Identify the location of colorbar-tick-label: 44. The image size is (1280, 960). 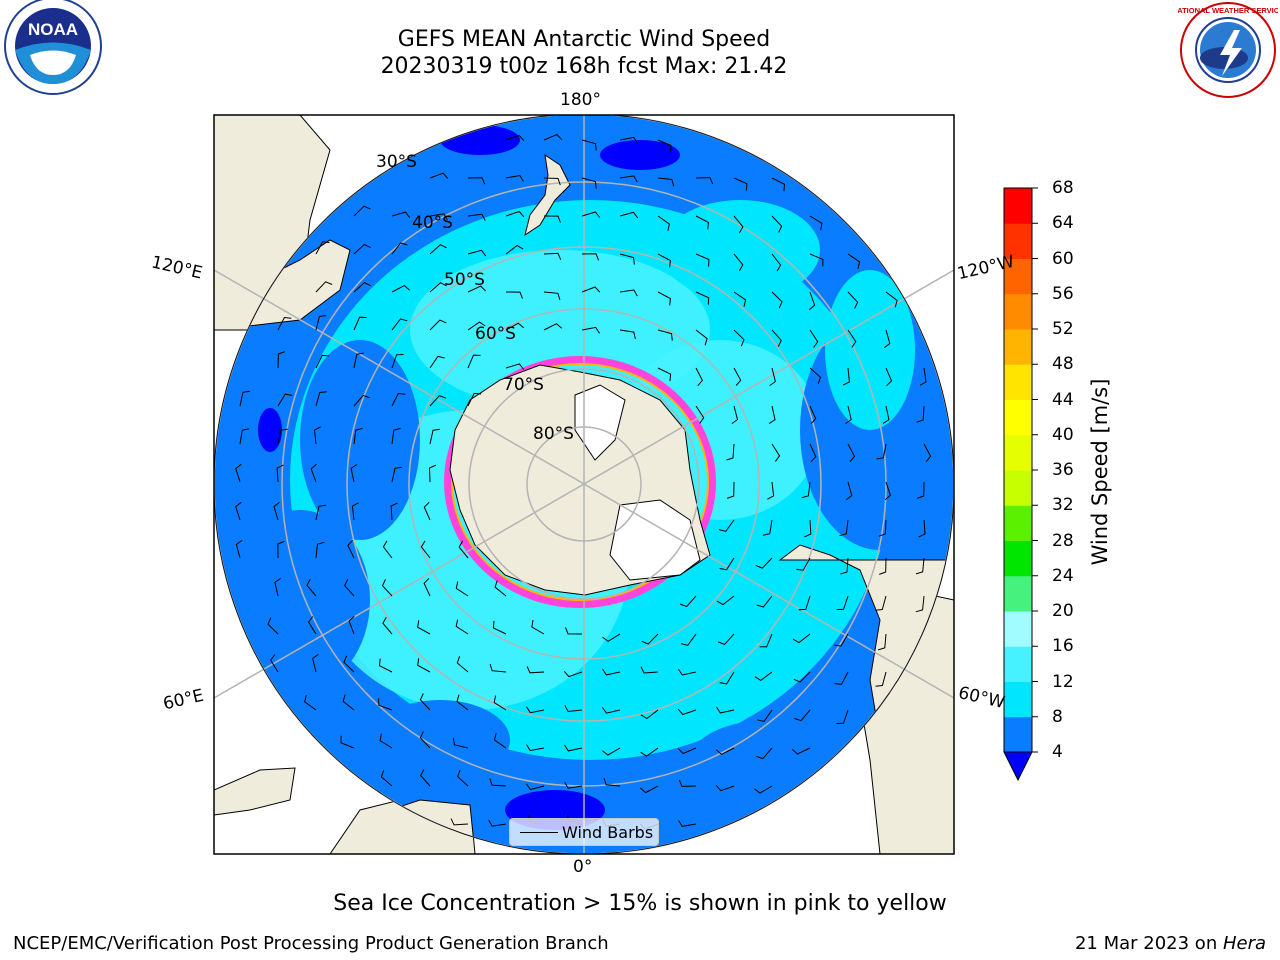
(1063, 399).